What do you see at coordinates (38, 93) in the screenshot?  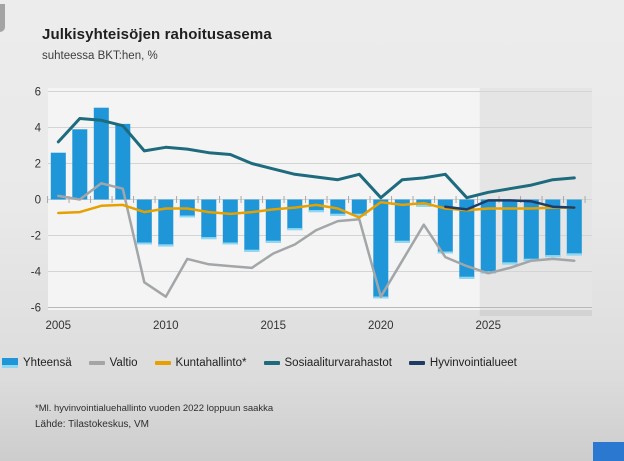 I see `y-tick-label: 6` at bounding box center [38, 93].